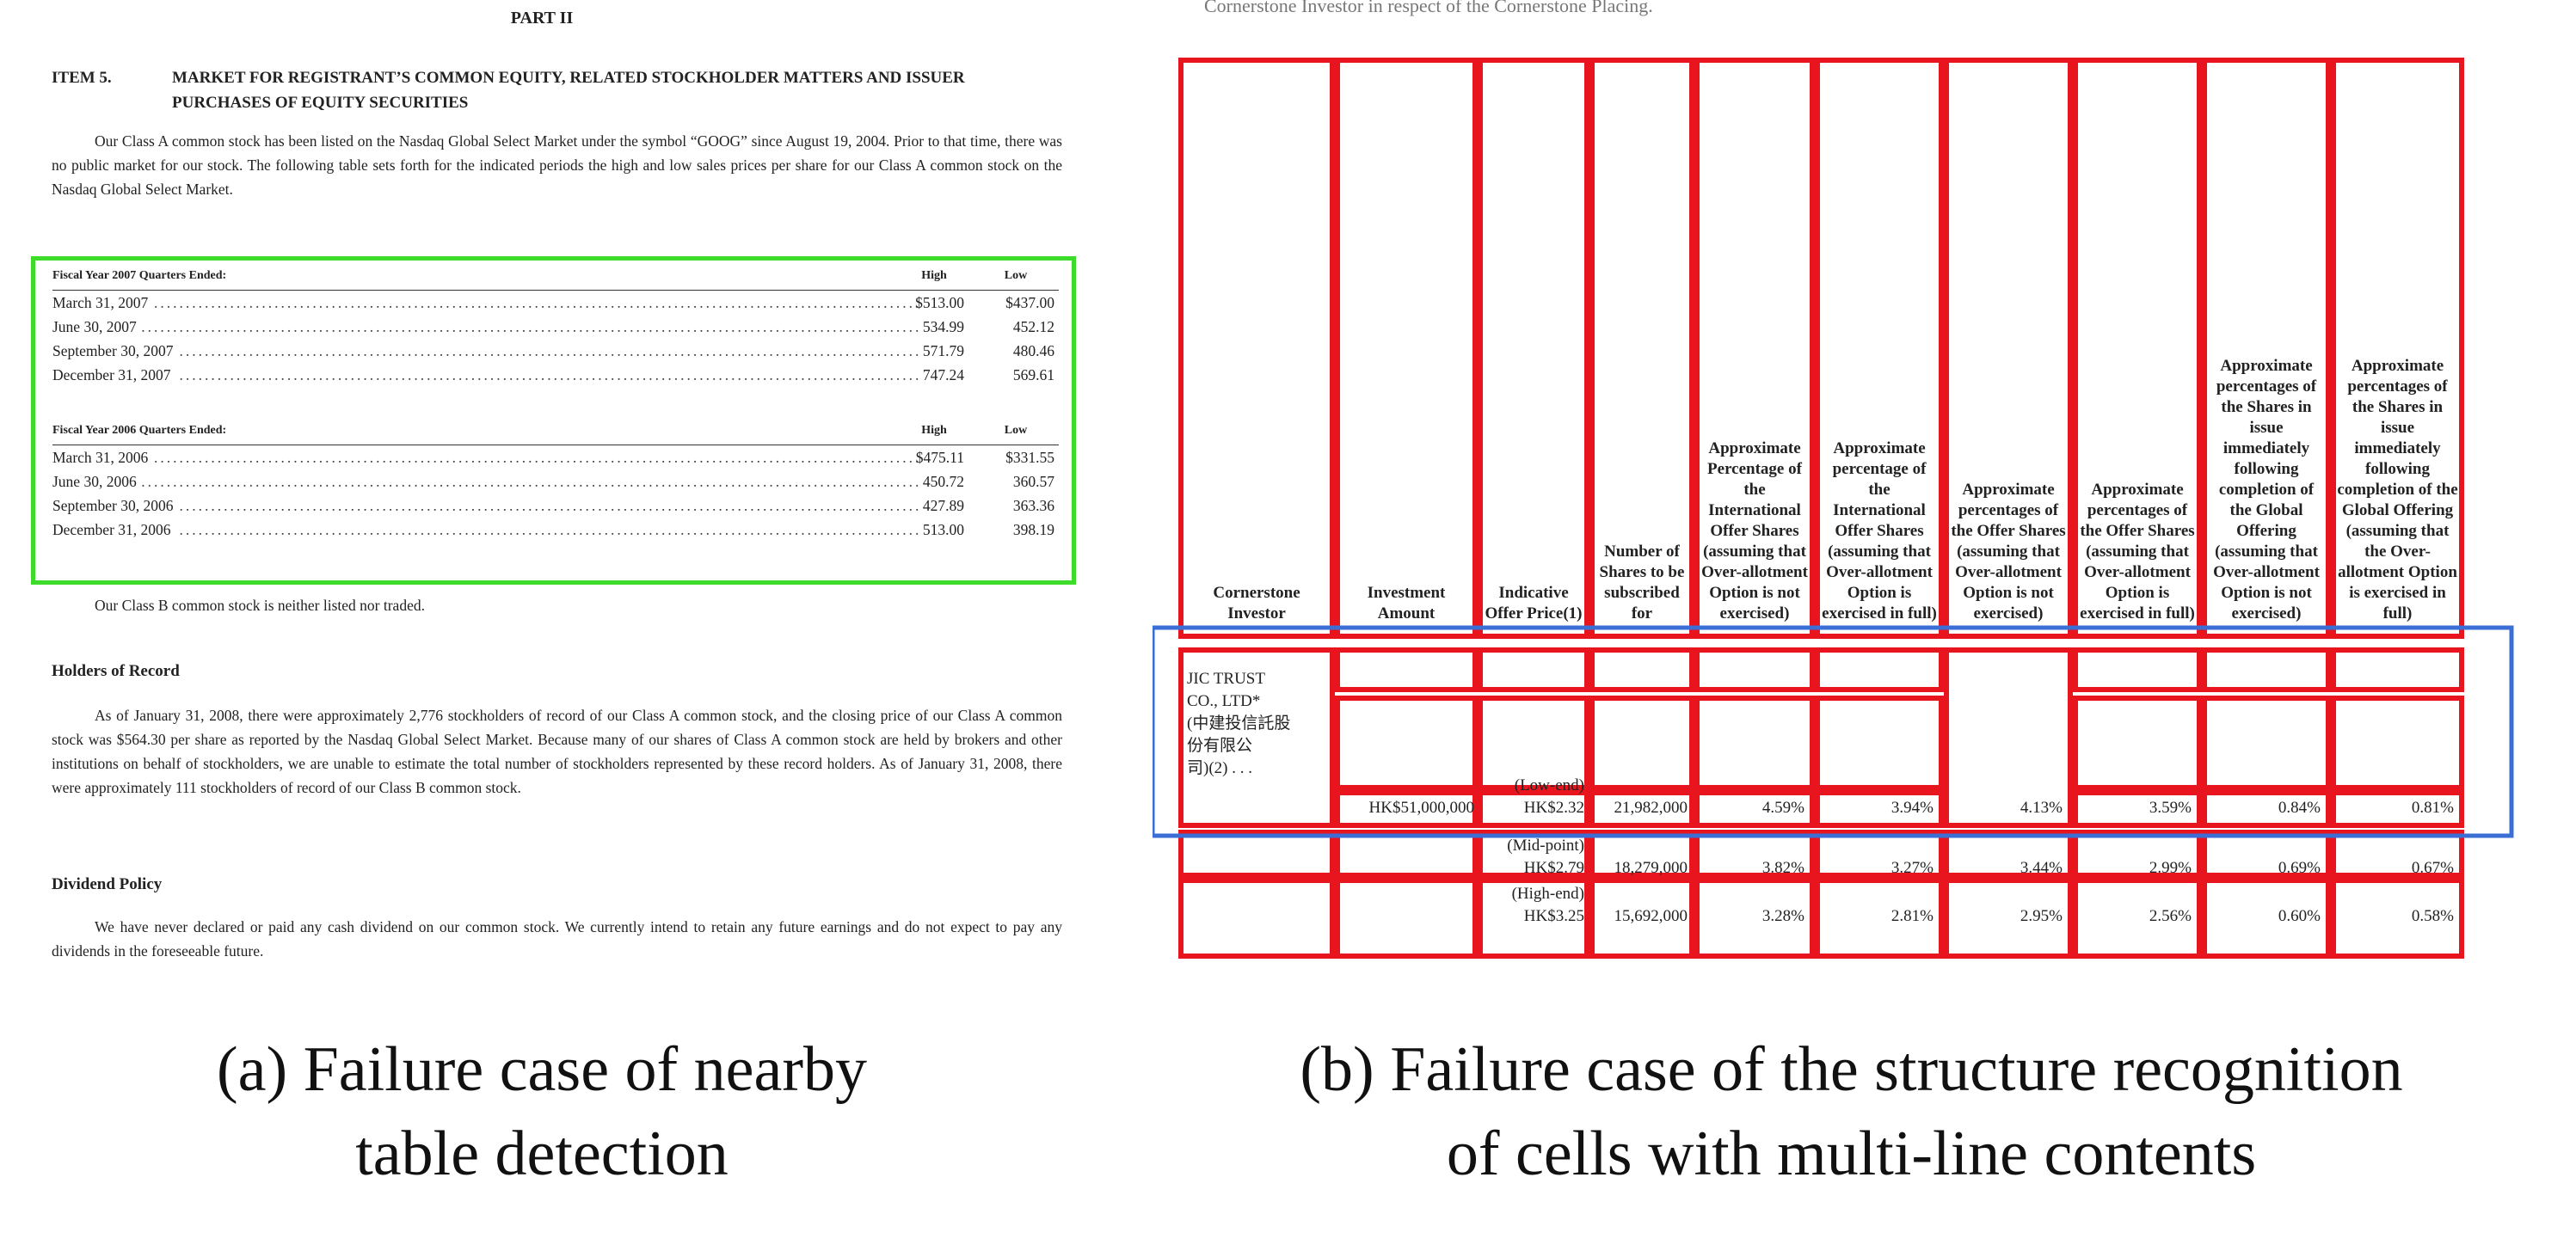 This screenshot has height=1251, width=2576. I want to click on row-low: 398.19, so click(1033, 530).